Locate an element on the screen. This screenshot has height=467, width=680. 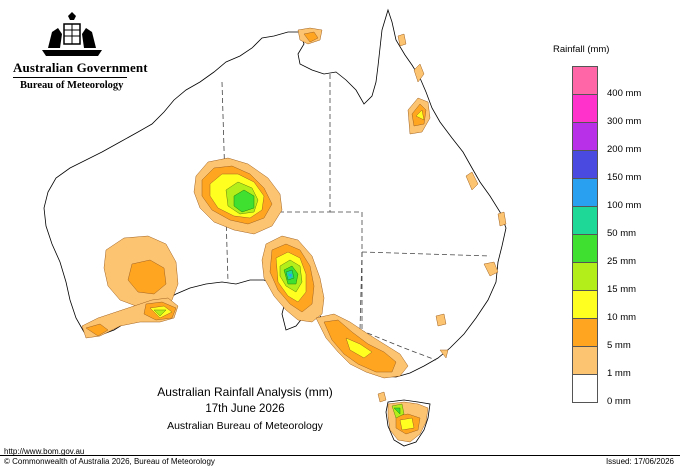
legend-label: 0 mm is located at coordinates (619, 401).